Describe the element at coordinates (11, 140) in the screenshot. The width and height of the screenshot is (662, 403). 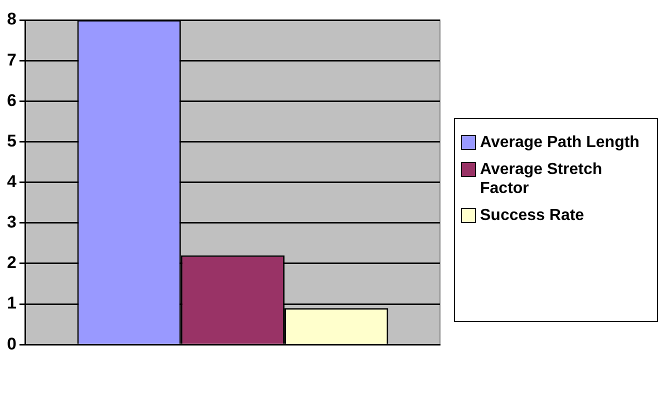
I see `y-tick-label: 5` at that location.